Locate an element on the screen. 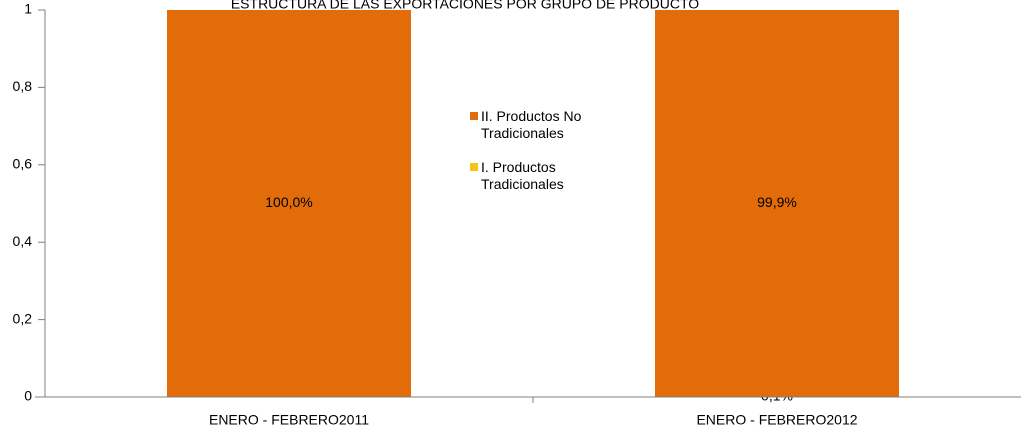 The width and height of the screenshot is (1021, 430). legend-item: I. Productos Tradicionales is located at coordinates (537, 176).